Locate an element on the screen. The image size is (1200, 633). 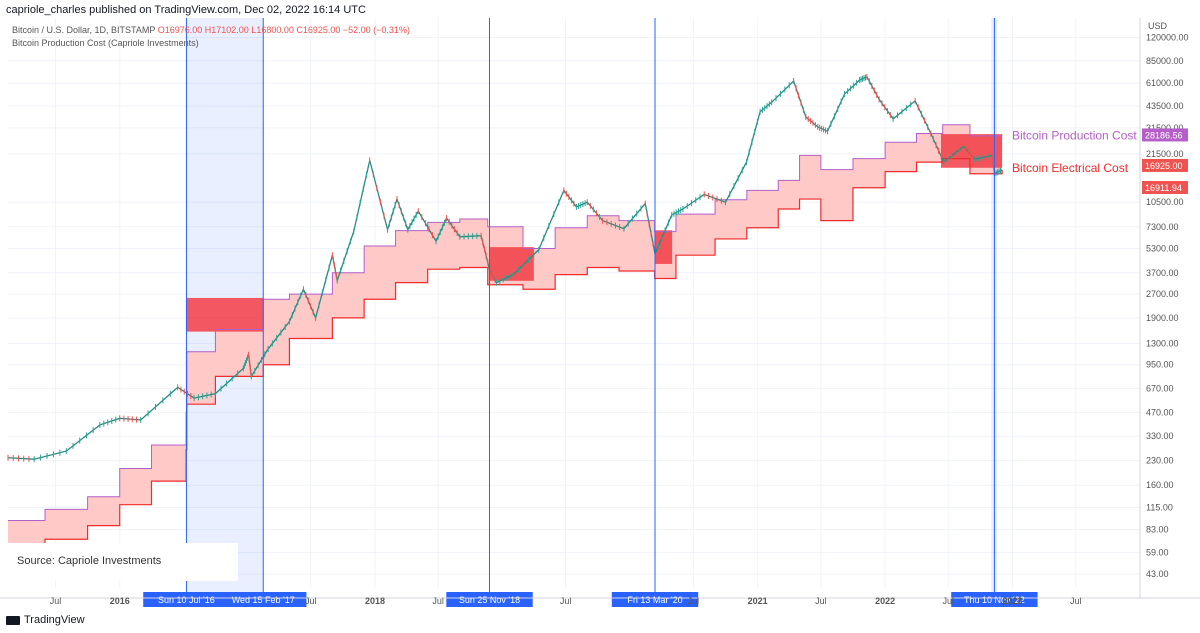
y-tick-label: 2700.00 is located at coordinates (1162, 294).